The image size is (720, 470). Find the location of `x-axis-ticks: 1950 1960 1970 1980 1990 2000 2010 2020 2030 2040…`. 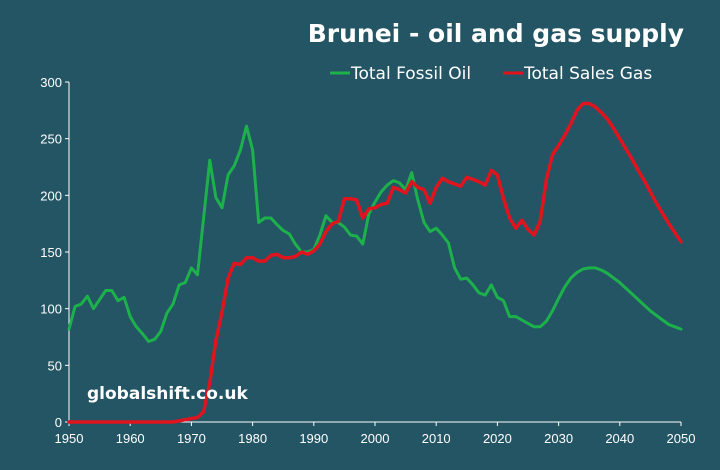

x-axis-ticks: 1950 1960 1970 1980 1990 2000 2010 2020 2030 2040… is located at coordinates (375, 434).